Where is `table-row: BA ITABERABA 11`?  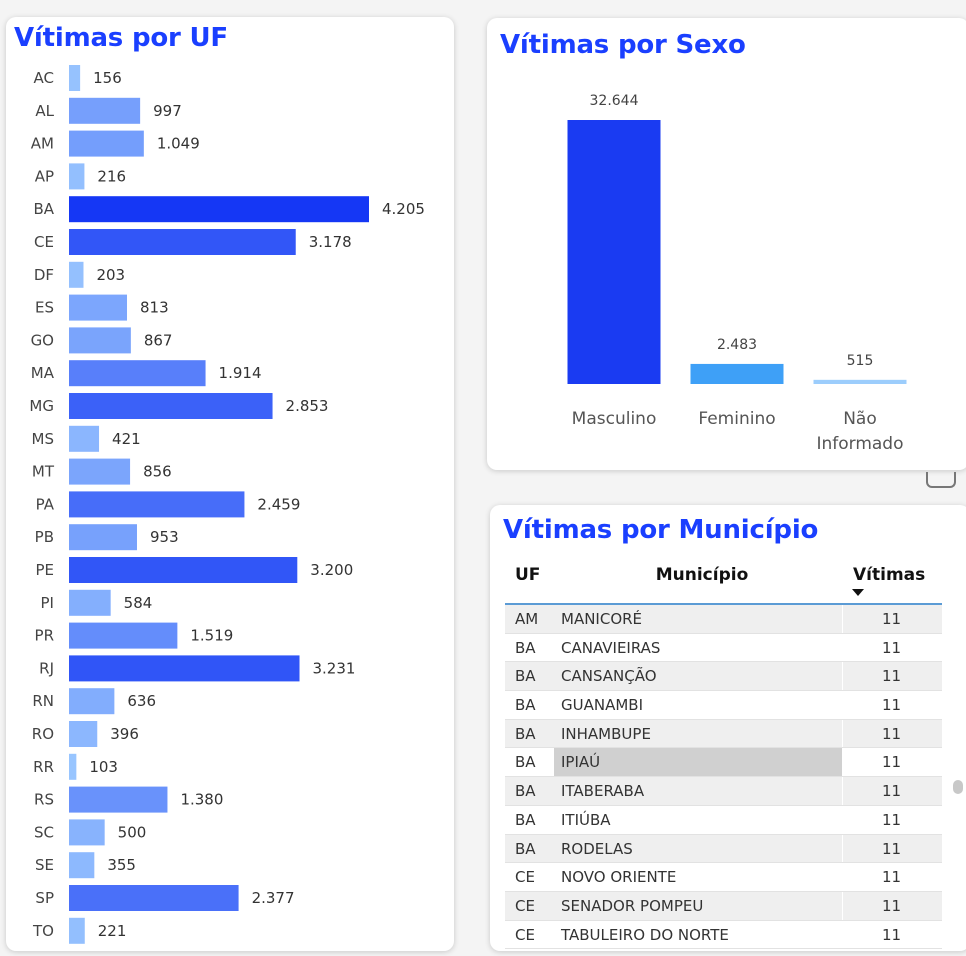 table-row: BA ITABERABA 11 is located at coordinates (723, 791).